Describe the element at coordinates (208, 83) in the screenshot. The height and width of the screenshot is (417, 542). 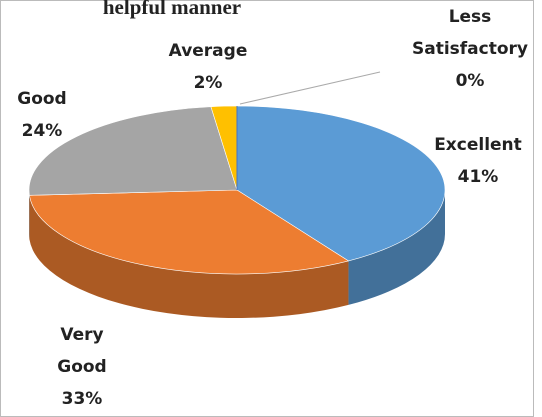
I see `value-label: 2%` at that location.